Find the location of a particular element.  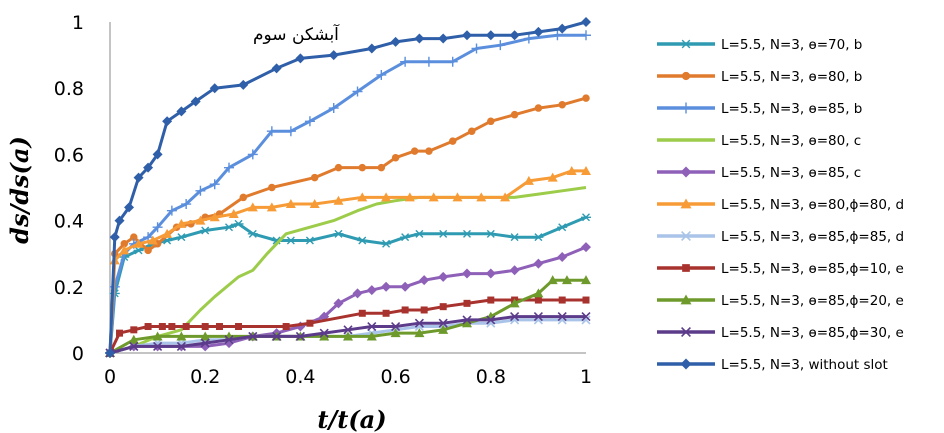

legend-label: L=5.5, N=3, ɵ=85, b is located at coordinates (791, 109).